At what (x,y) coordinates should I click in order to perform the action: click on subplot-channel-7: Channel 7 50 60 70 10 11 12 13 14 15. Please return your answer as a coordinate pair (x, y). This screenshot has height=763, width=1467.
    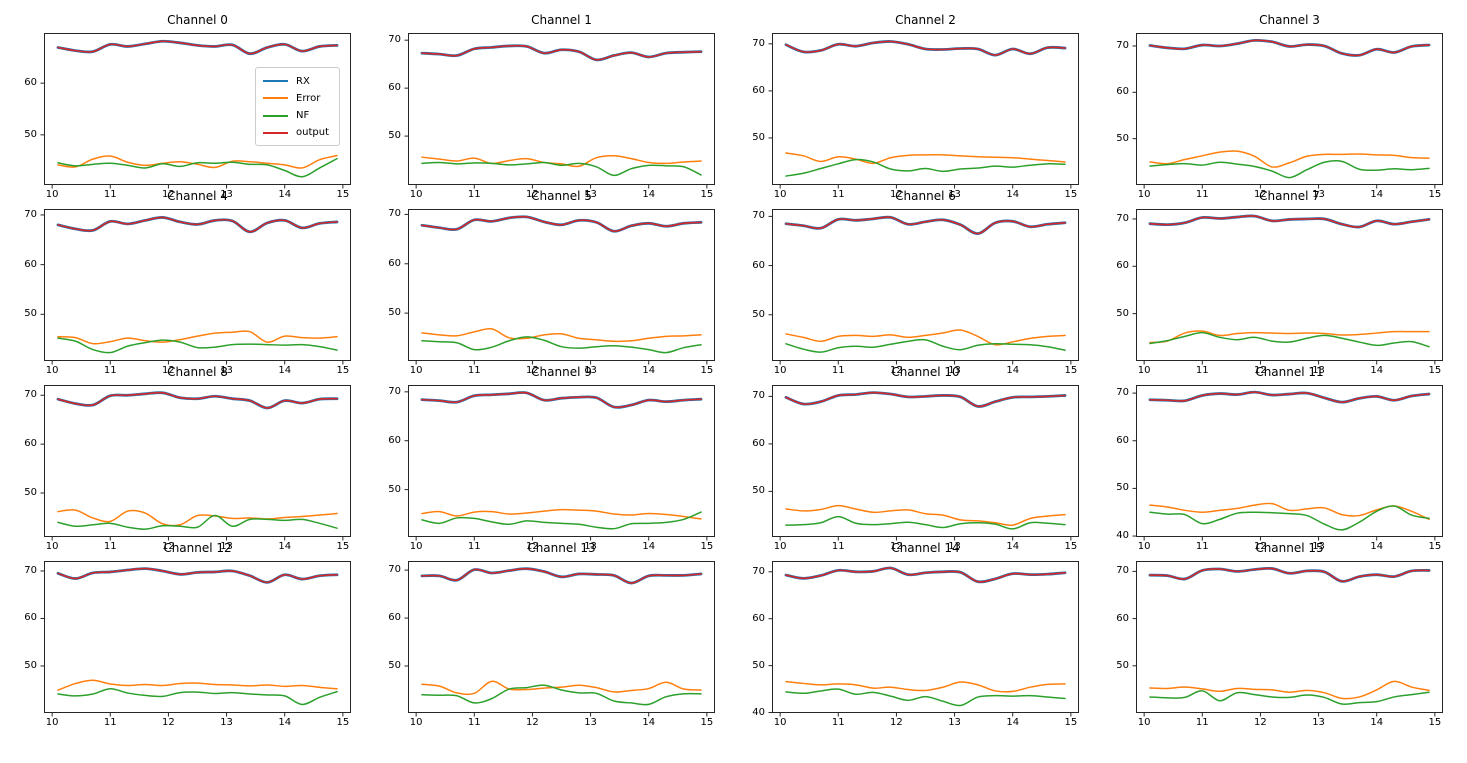
    Looking at the image, I should click on (1279, 282).